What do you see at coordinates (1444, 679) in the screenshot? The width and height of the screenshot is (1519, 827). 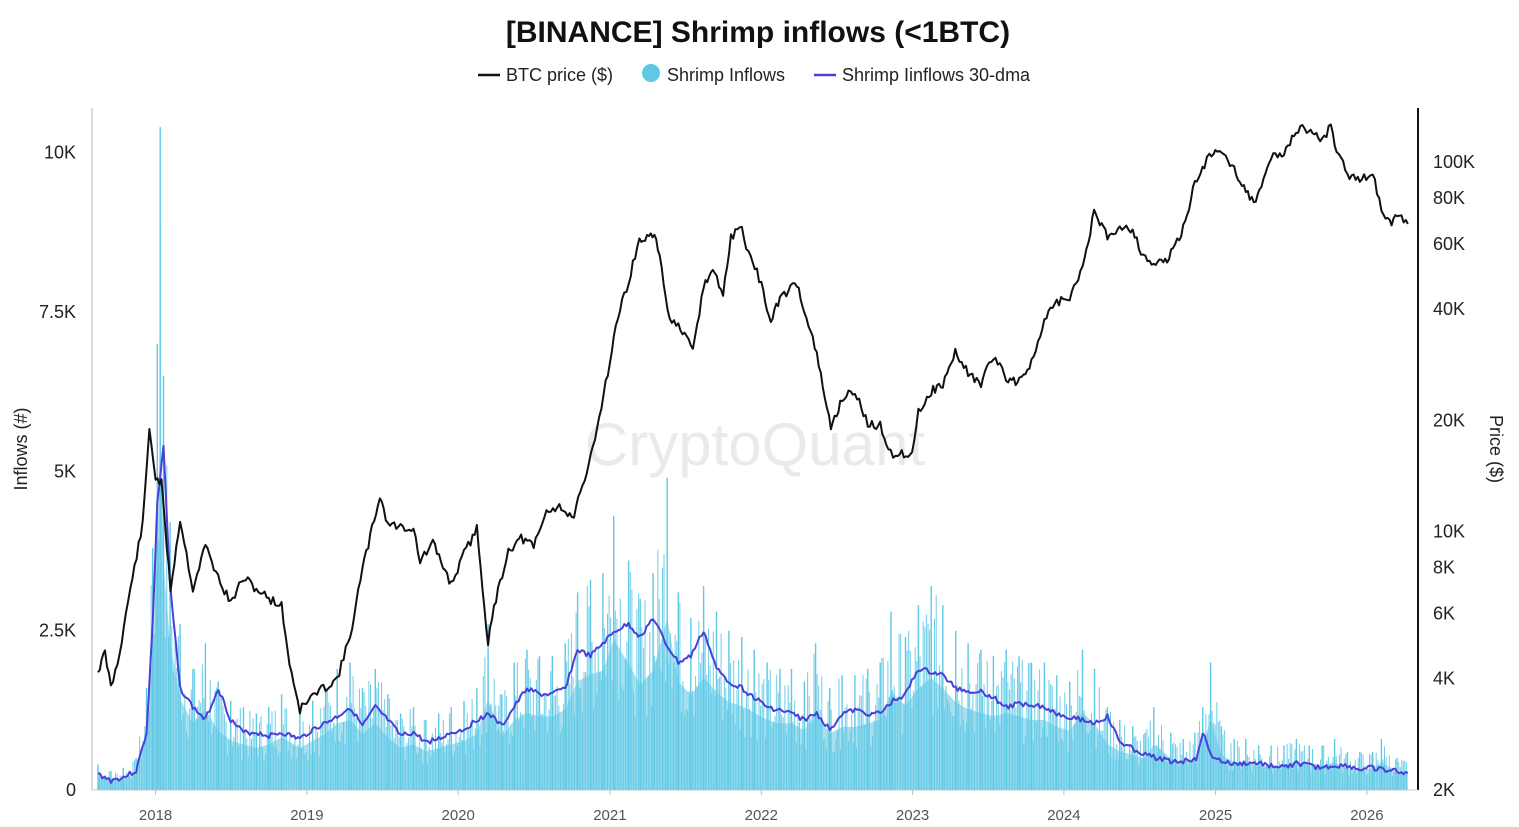 I see `y-right-tick-label: 4K` at bounding box center [1444, 679].